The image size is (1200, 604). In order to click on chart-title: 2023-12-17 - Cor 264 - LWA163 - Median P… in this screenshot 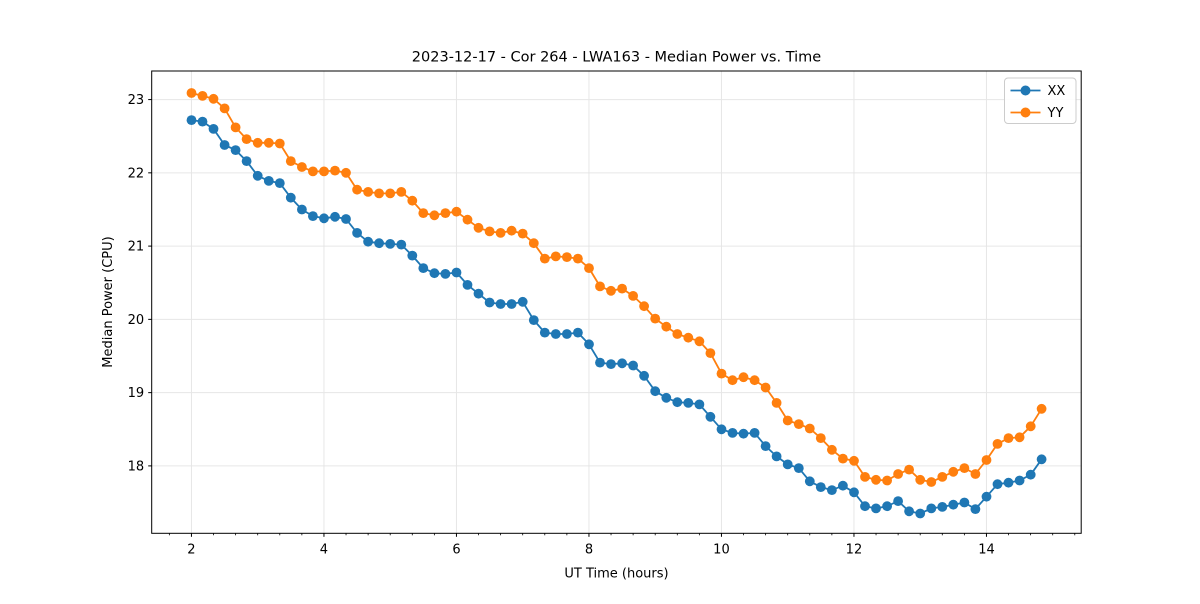, I will do `click(616, 58)`.